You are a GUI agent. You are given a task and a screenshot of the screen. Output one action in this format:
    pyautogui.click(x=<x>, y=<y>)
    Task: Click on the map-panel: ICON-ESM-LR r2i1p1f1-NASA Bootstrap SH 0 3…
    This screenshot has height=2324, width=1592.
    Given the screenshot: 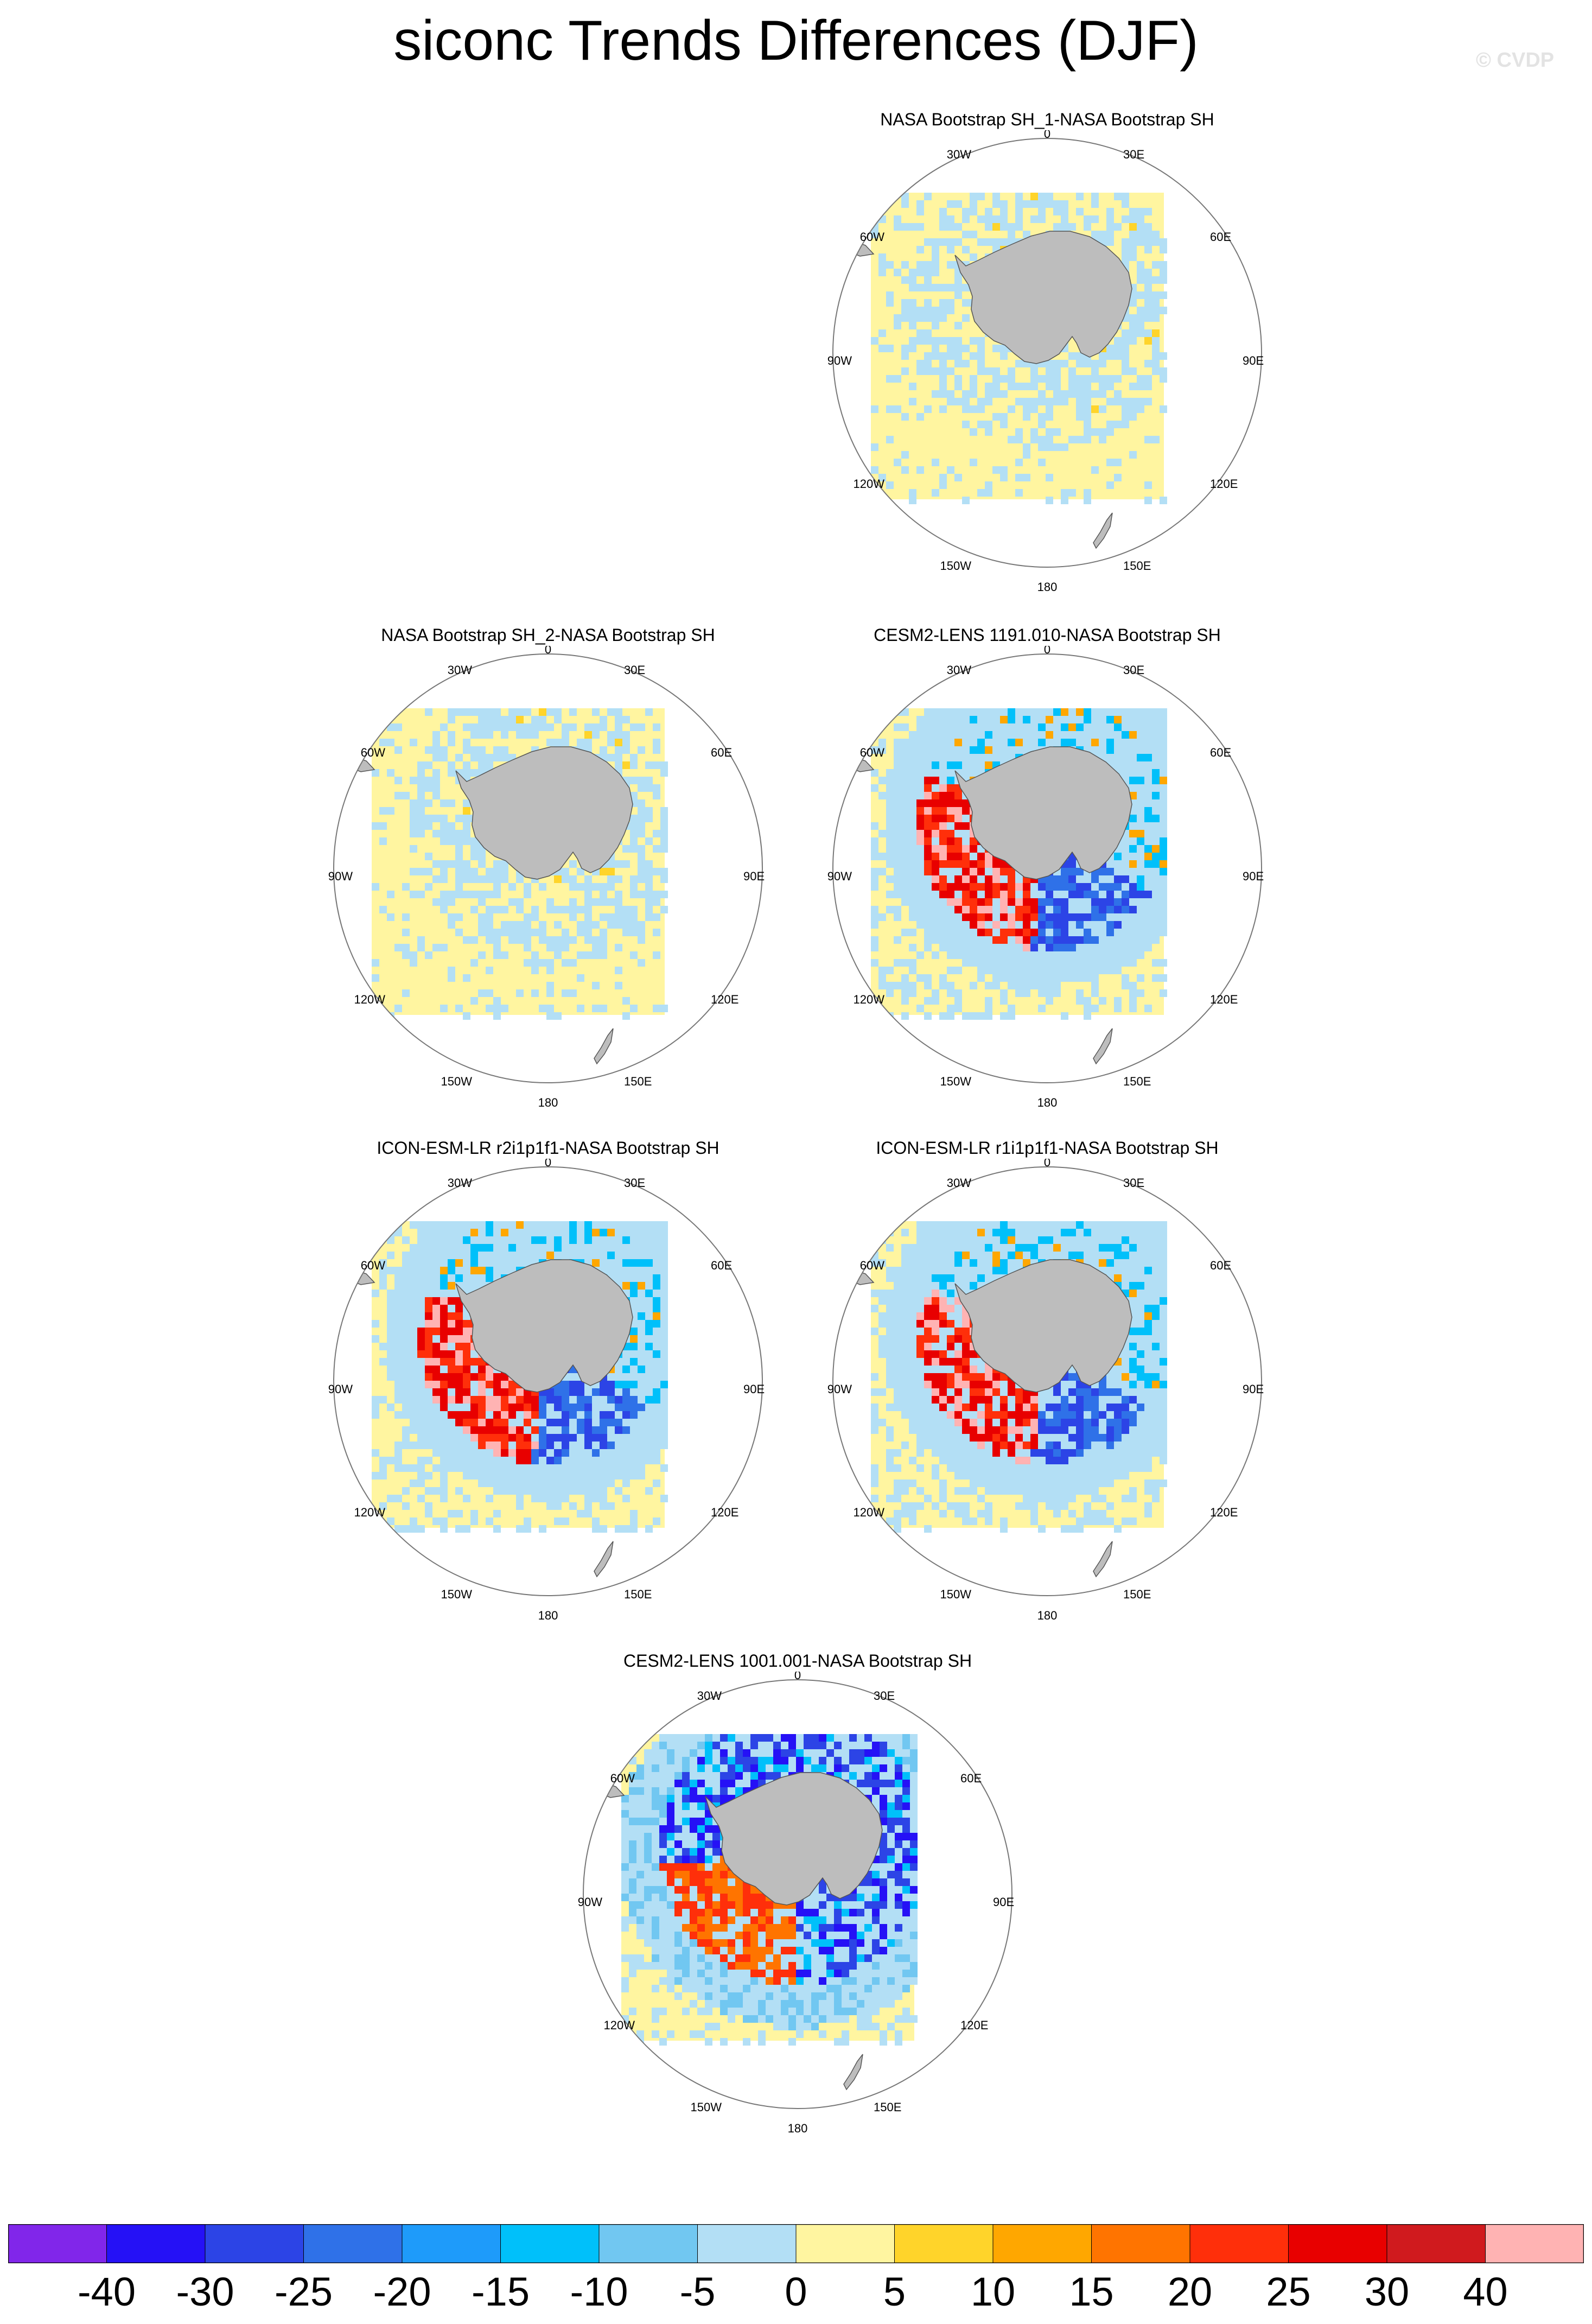 What is the action you would take?
    pyautogui.click(x=548, y=1386)
    